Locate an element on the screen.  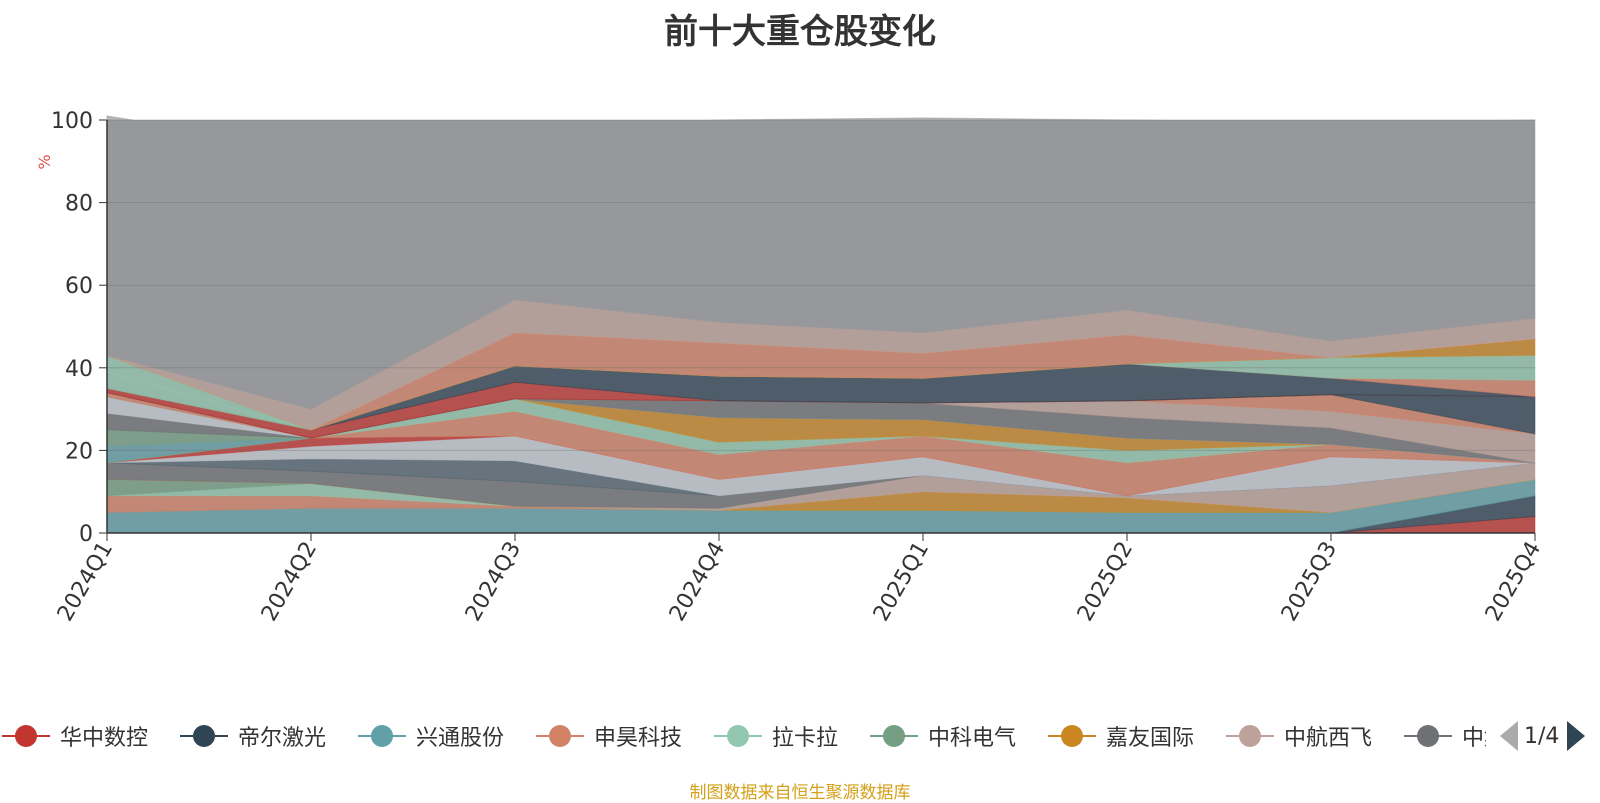
legend-item: 帝尔激光 is located at coordinates (252, 736).